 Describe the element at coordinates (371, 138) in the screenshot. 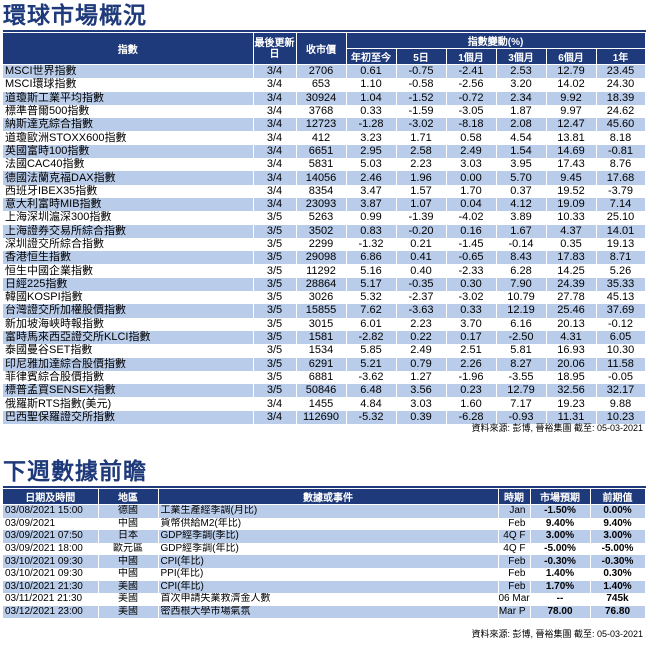

I see `ytd-change-cell: 3.23` at that location.